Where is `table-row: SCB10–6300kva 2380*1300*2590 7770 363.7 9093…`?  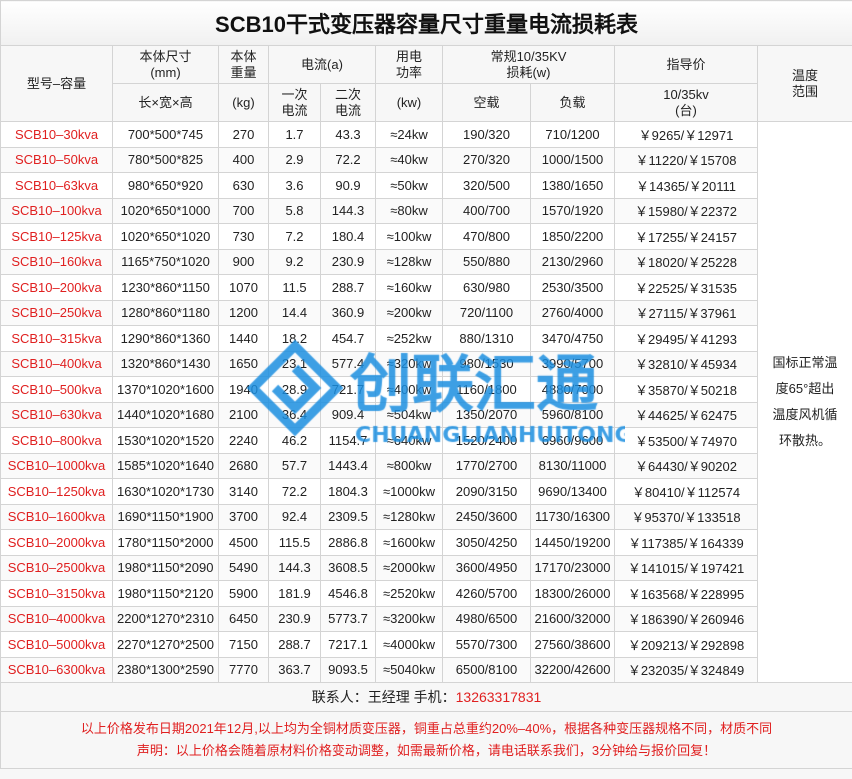 table-row: SCB10–6300kva 2380*1300*2590 7770 363.7 9093… is located at coordinates (426, 669).